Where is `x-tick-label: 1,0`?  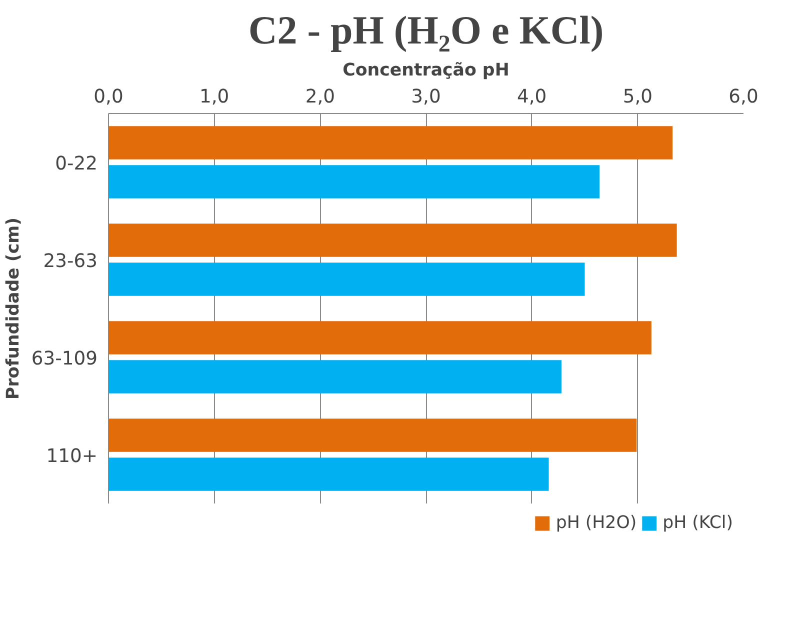 x-tick-label: 1,0 is located at coordinates (215, 97).